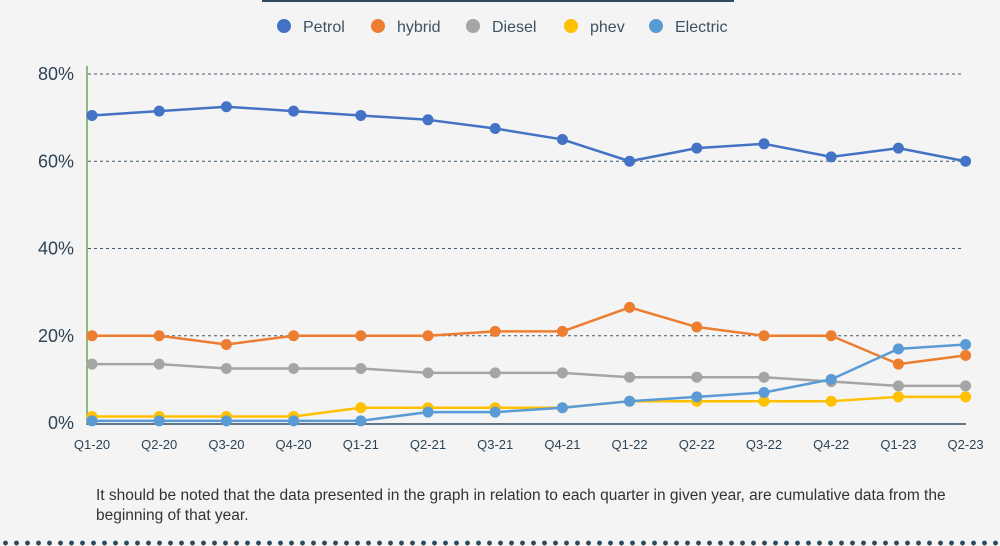 Image resolution: width=1000 pixels, height=546 pixels. Describe the element at coordinates (514, 27) in the screenshot. I see `legend-label: Diesel` at that location.